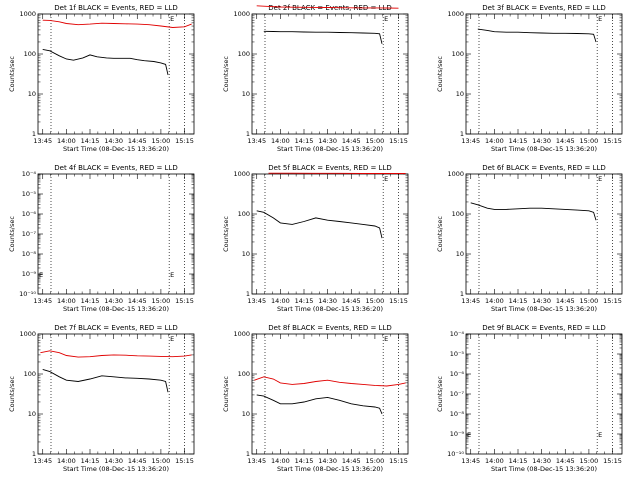 The width and height of the screenshot is (640, 480). What do you see at coordinates (115, 328) in the screenshot?
I see `chart-title: Det 7f BLACK = Events, RED = LLD` at bounding box center [115, 328].